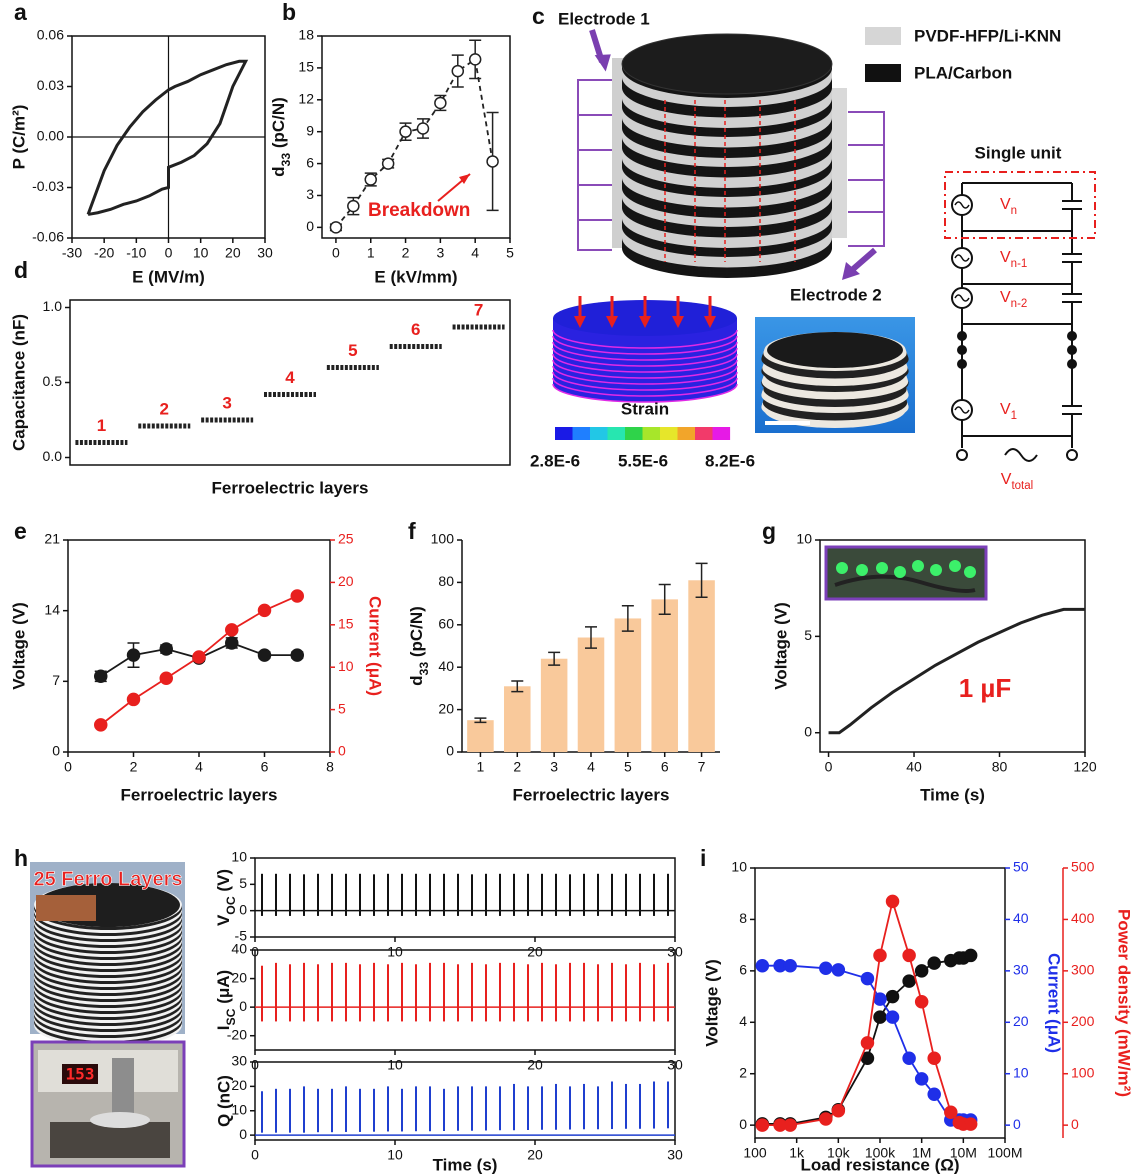 This screenshot has height=1176, width=1138. Describe the element at coordinates (223, 1101) in the screenshot. I see `y-axis-label: Q (nC)` at that location.